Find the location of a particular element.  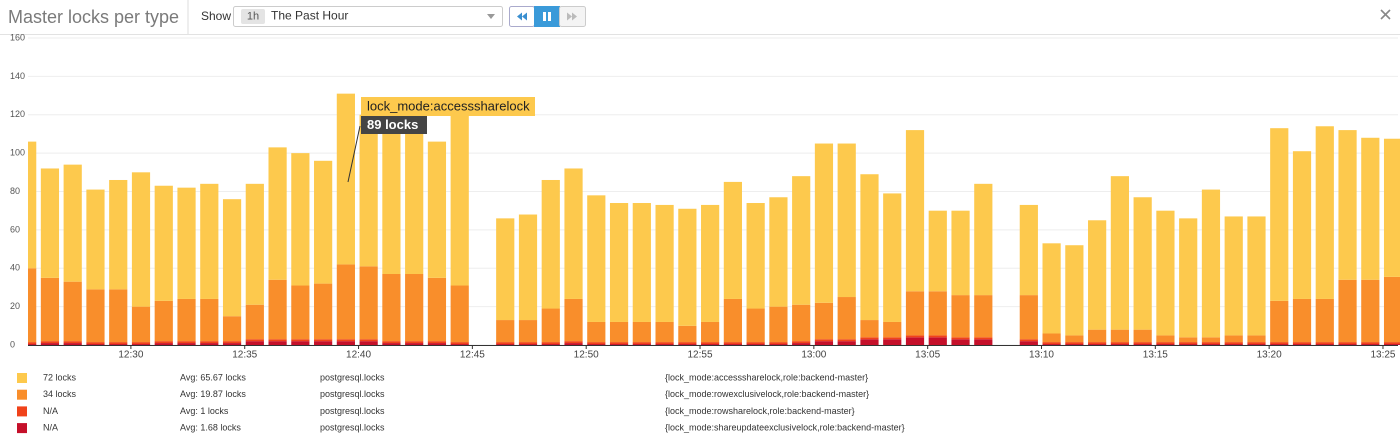

forward-icon is located at coordinates (572, 16).